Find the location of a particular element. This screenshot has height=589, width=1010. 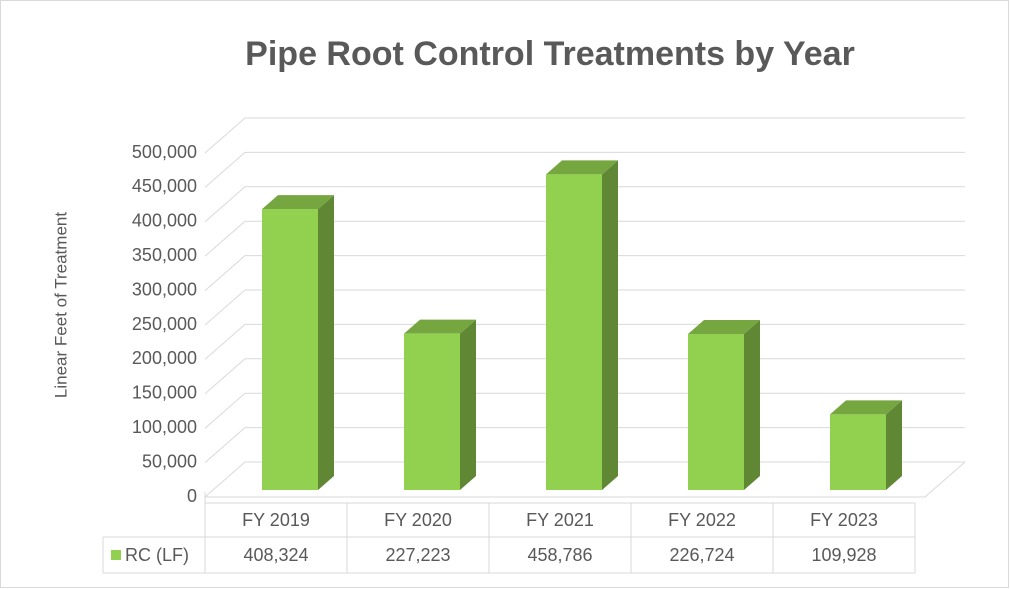

chart-title: Pipe Root Control Treatments by Year is located at coordinates (550, 54).